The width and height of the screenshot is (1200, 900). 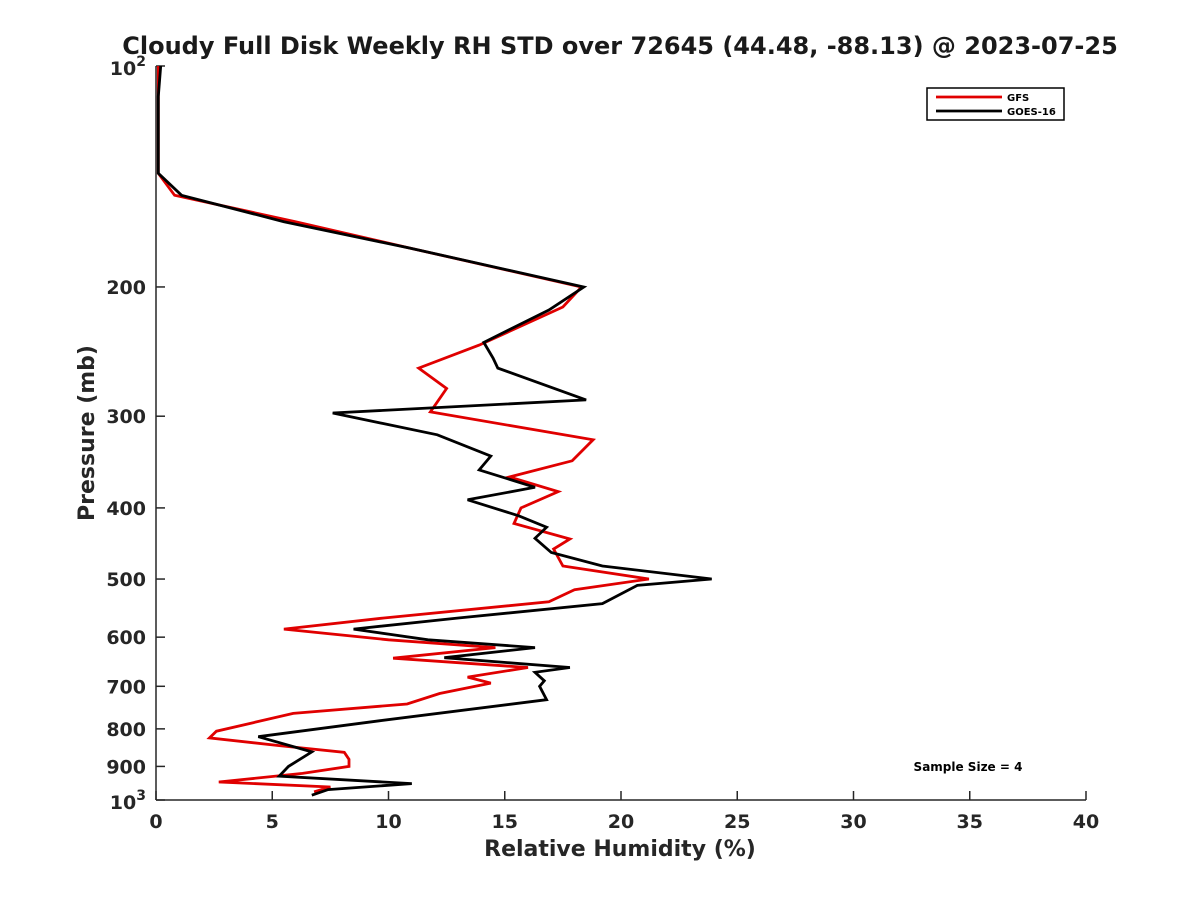 I want to click on sample-size-annotation: Sample Size = 4, so click(x=968, y=767).